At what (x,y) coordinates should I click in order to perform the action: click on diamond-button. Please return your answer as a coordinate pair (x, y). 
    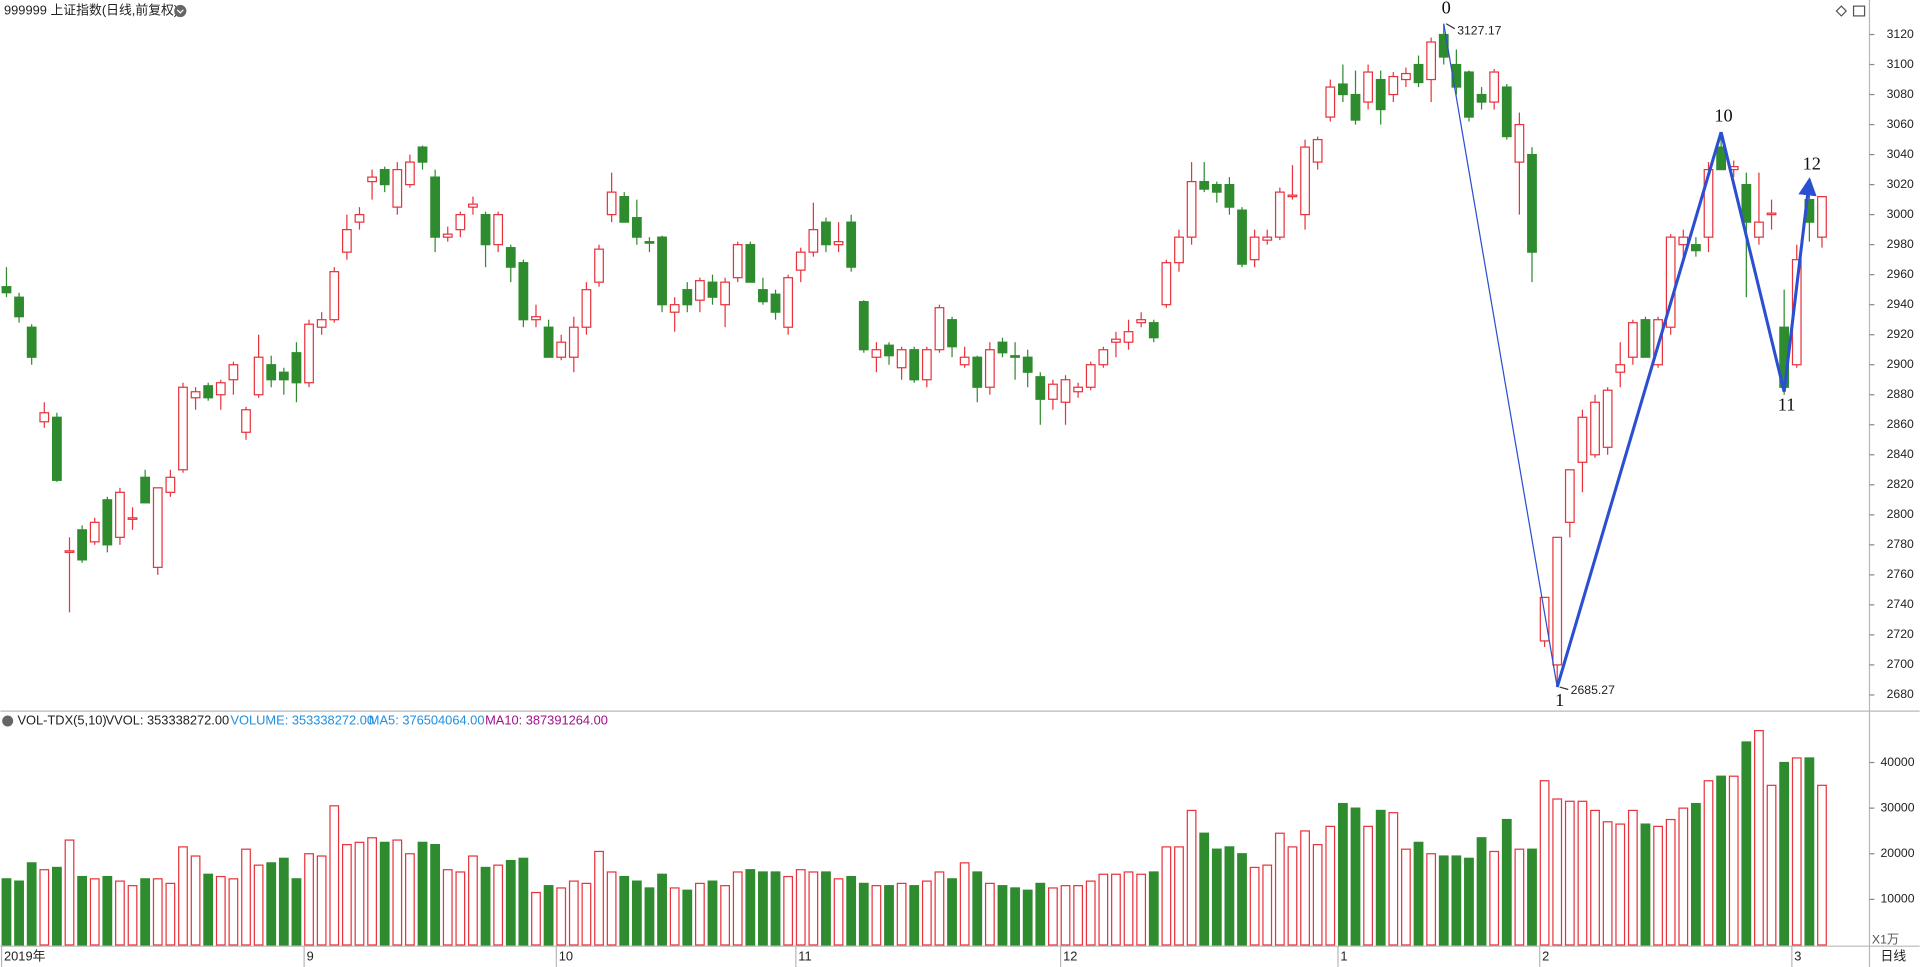
    Looking at the image, I should click on (1841, 11).